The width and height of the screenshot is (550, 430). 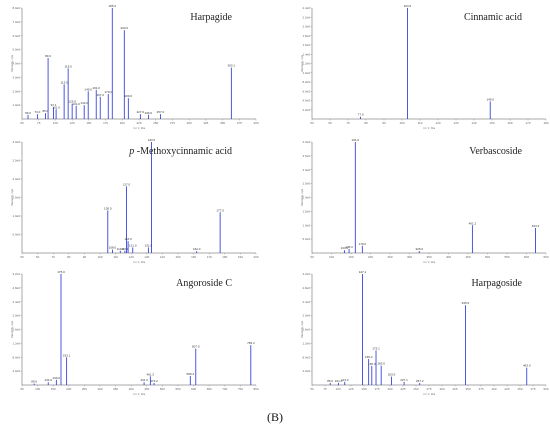 I want to click on x-tick-label: 110, so click(x=115, y=257).